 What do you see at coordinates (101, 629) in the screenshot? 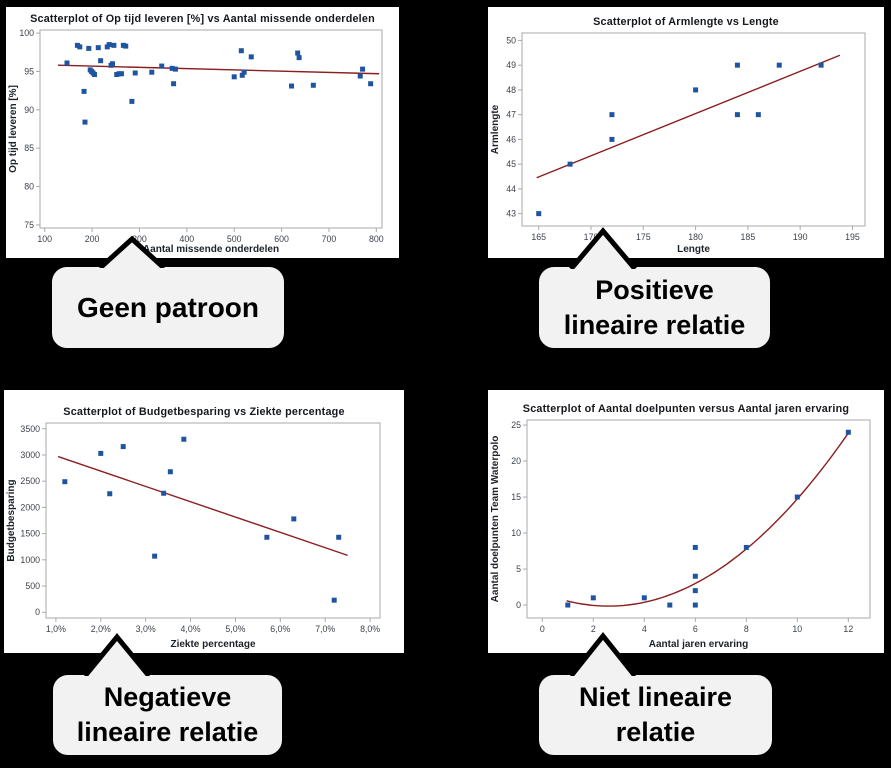
I see `x-tick-label: 2,0%` at bounding box center [101, 629].